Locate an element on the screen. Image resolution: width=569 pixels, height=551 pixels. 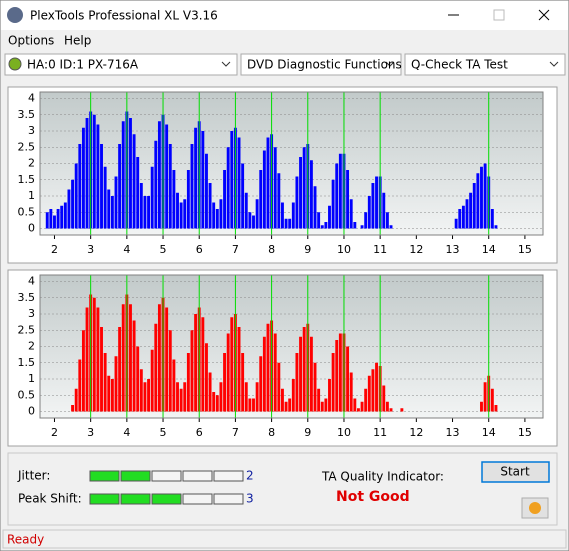
y-tick-label: 3.5 is located at coordinates (27, 297).